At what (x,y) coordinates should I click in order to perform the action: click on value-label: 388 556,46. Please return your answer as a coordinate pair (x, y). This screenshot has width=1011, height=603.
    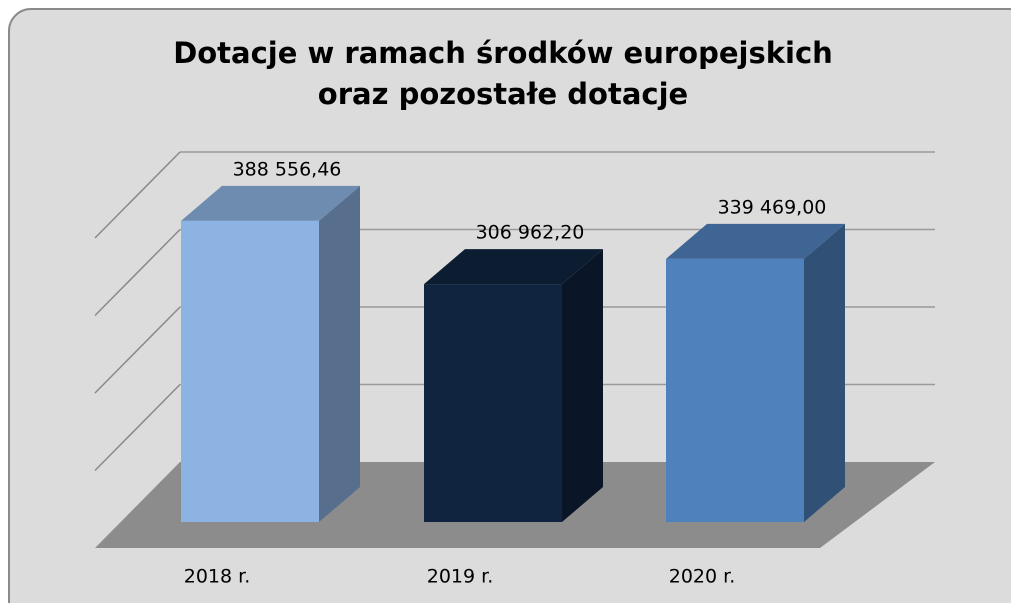
    Looking at the image, I should click on (287, 169).